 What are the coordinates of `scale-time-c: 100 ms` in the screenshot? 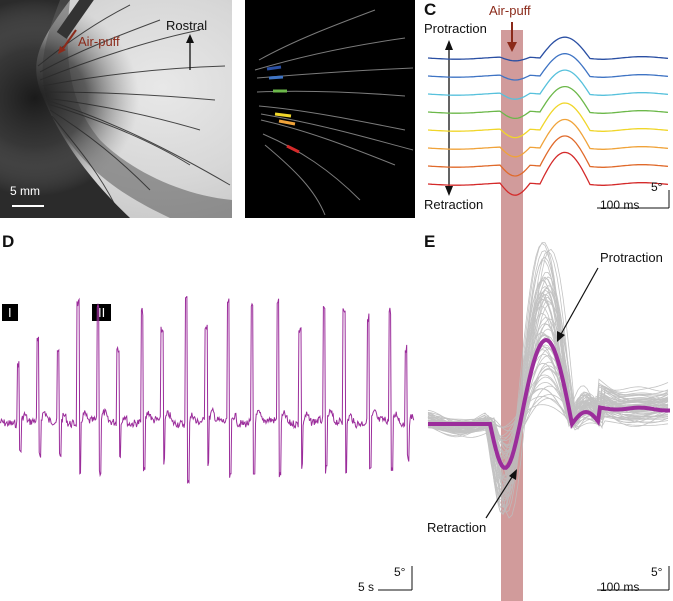 It's located at (620, 205).